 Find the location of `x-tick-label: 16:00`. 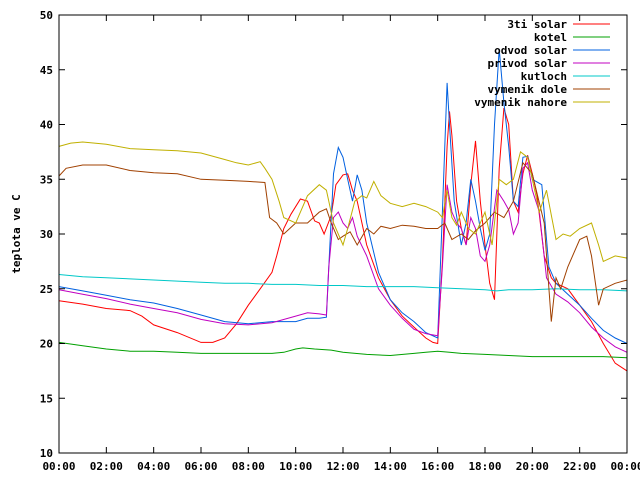

x-tick-label: 16:00 is located at coordinates (437, 466).